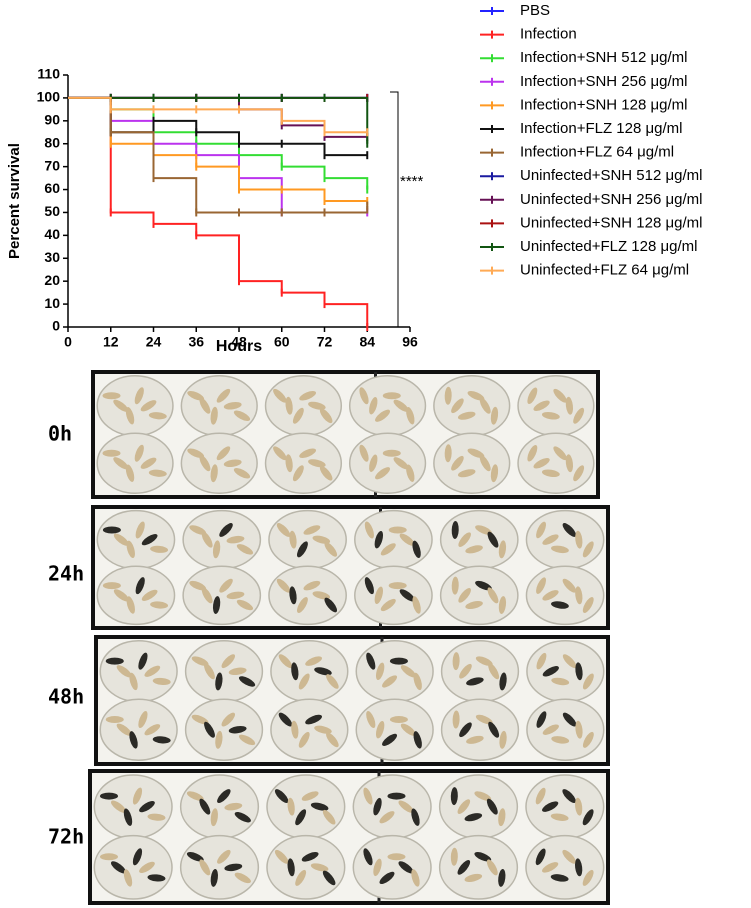 The image size is (751, 908). Describe the element at coordinates (14, 201) in the screenshot. I see `y-axis-label: Percent survival` at that location.